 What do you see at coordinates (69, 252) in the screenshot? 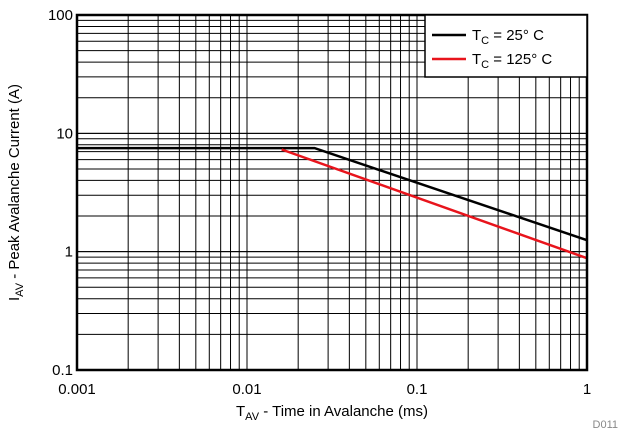
I see `y-tick-label: 1` at bounding box center [69, 252].